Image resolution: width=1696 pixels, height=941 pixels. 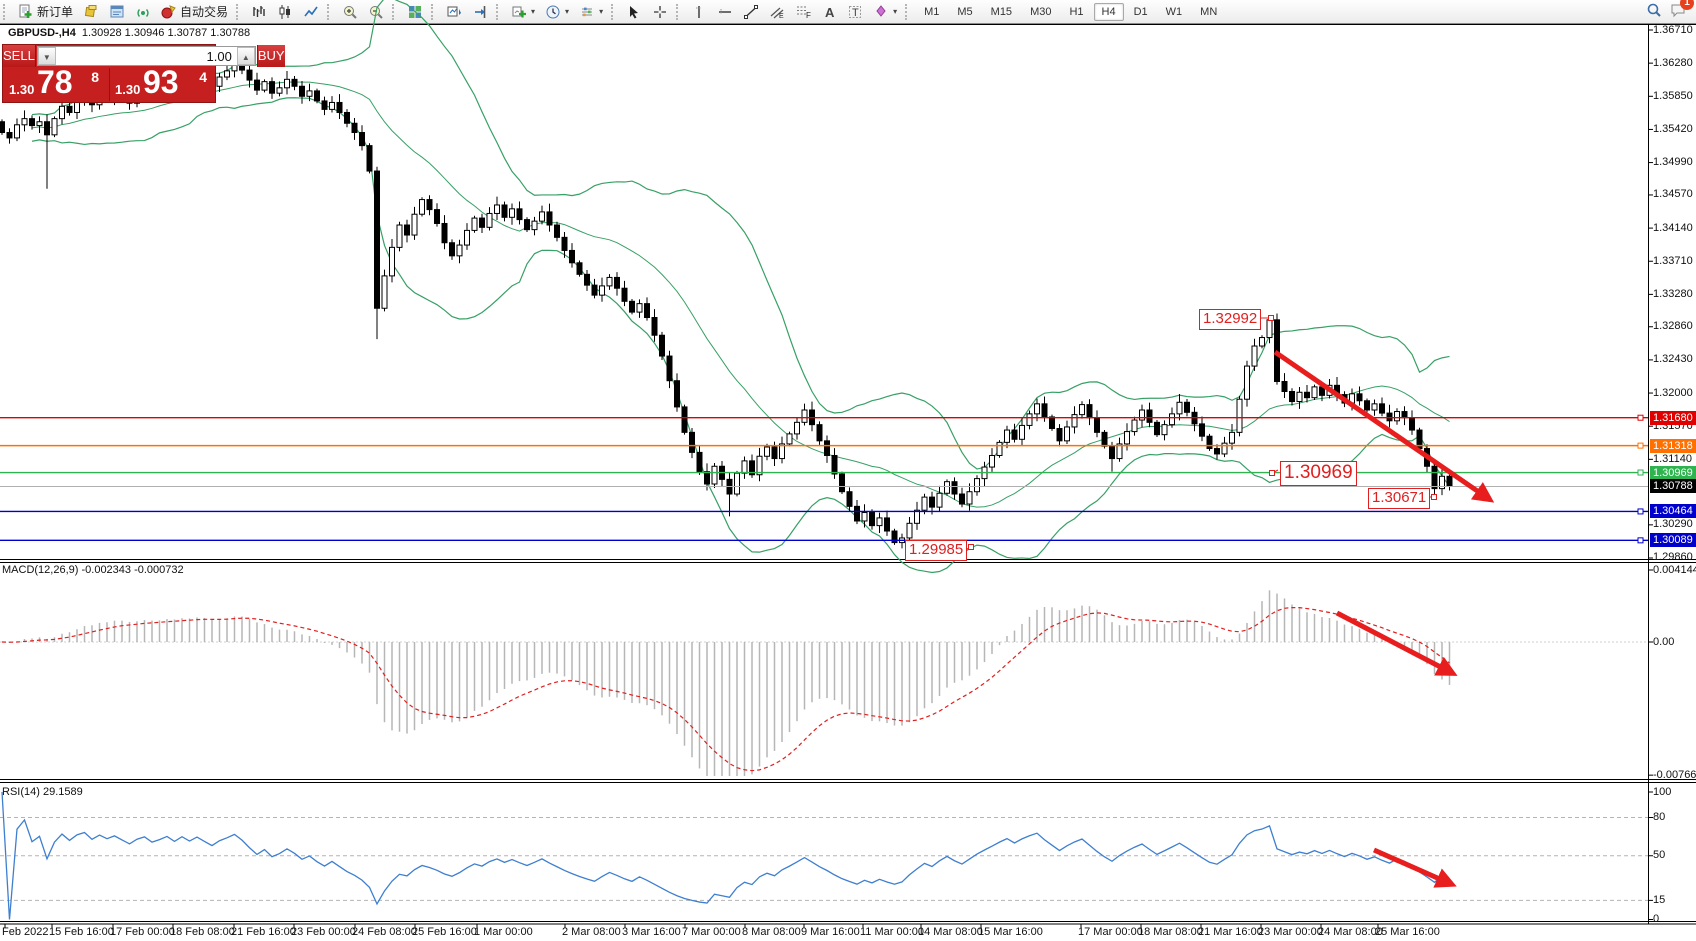 What do you see at coordinates (454, 11) in the screenshot?
I see `arrange-charts-button` at bounding box center [454, 11].